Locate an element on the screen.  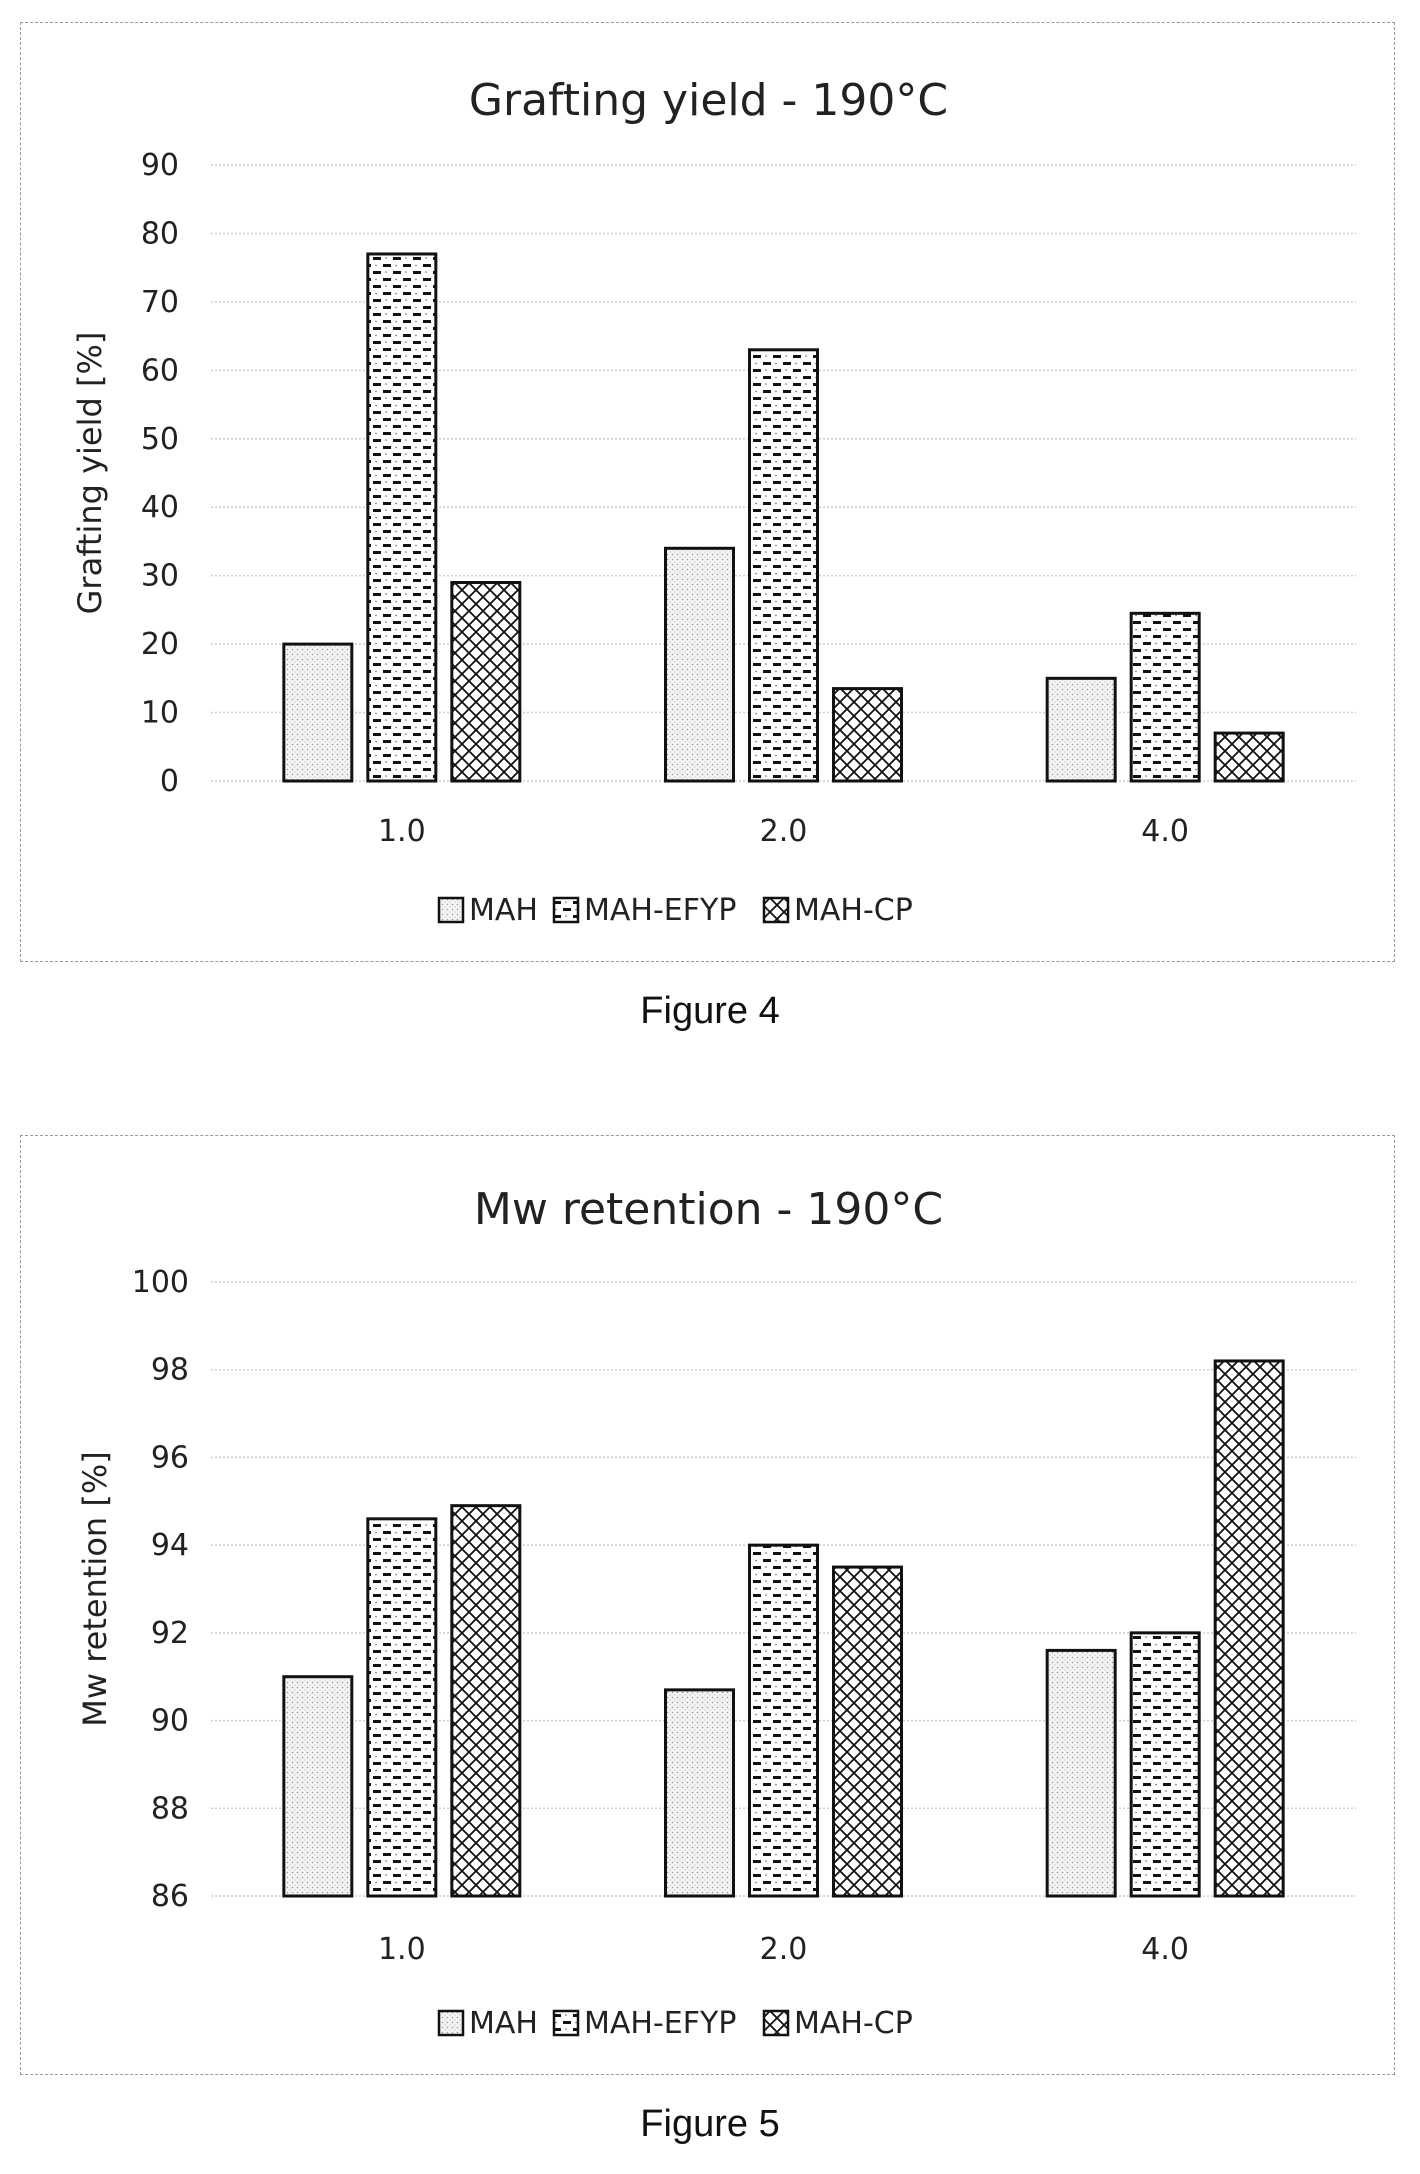
y-tick-label: 10 is located at coordinates (160, 713).